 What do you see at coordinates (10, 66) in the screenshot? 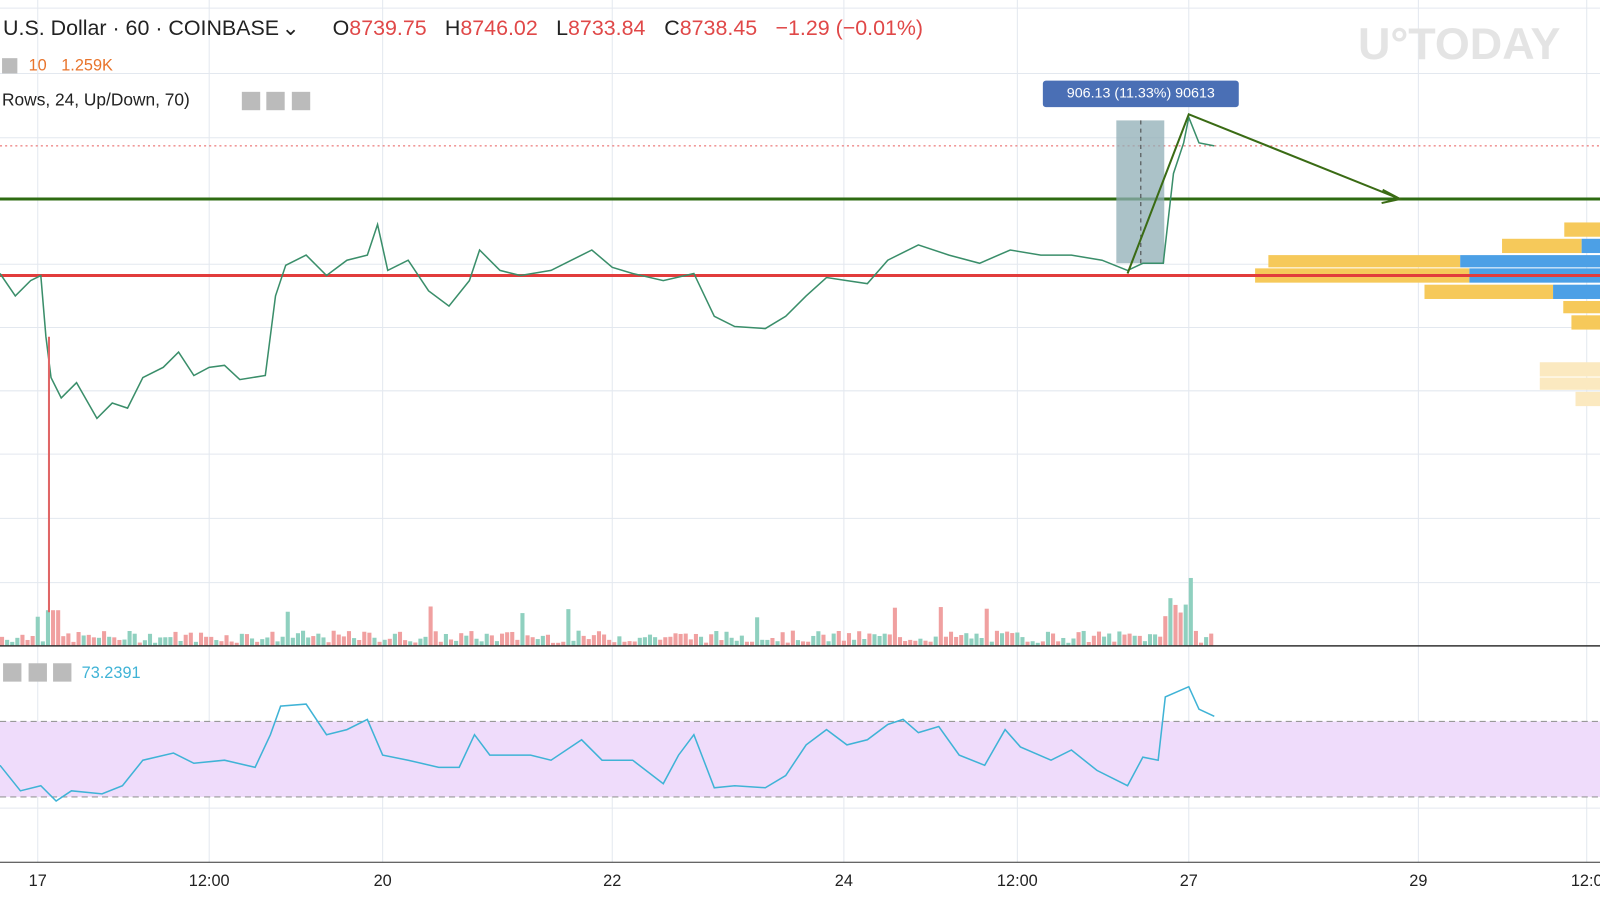
I see `close-icon` at bounding box center [10, 66].